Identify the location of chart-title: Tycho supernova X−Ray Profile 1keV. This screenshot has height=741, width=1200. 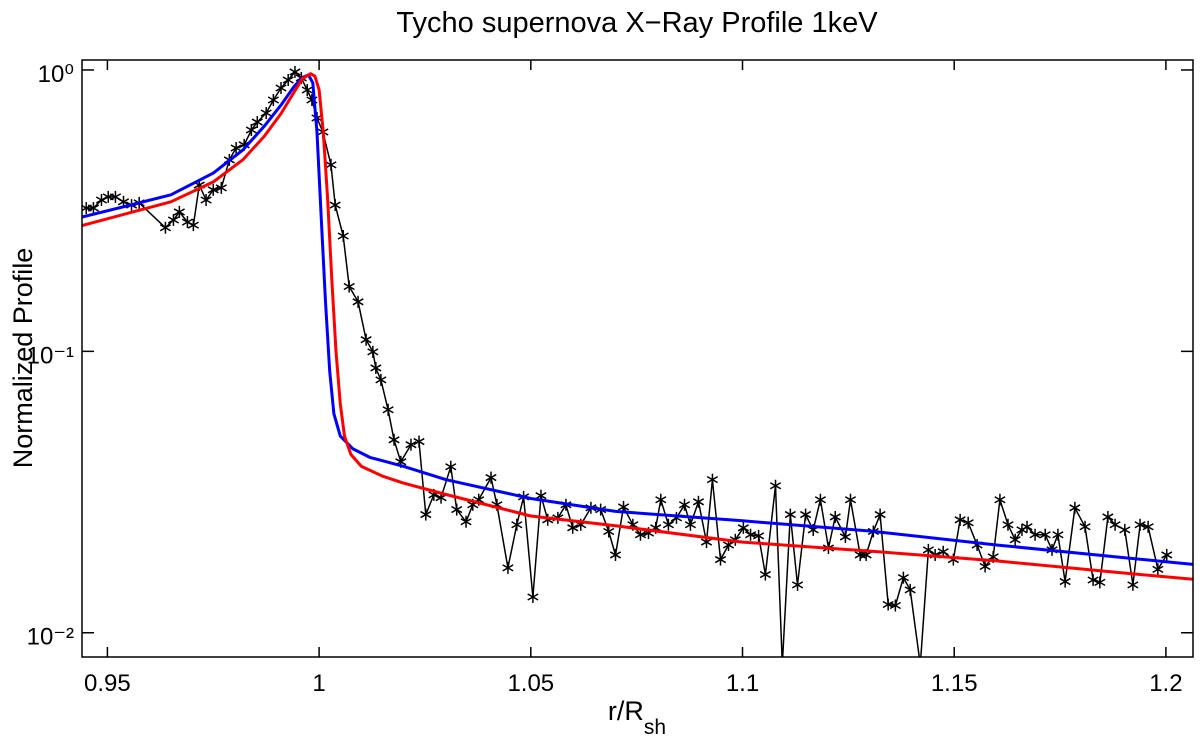
(637, 23).